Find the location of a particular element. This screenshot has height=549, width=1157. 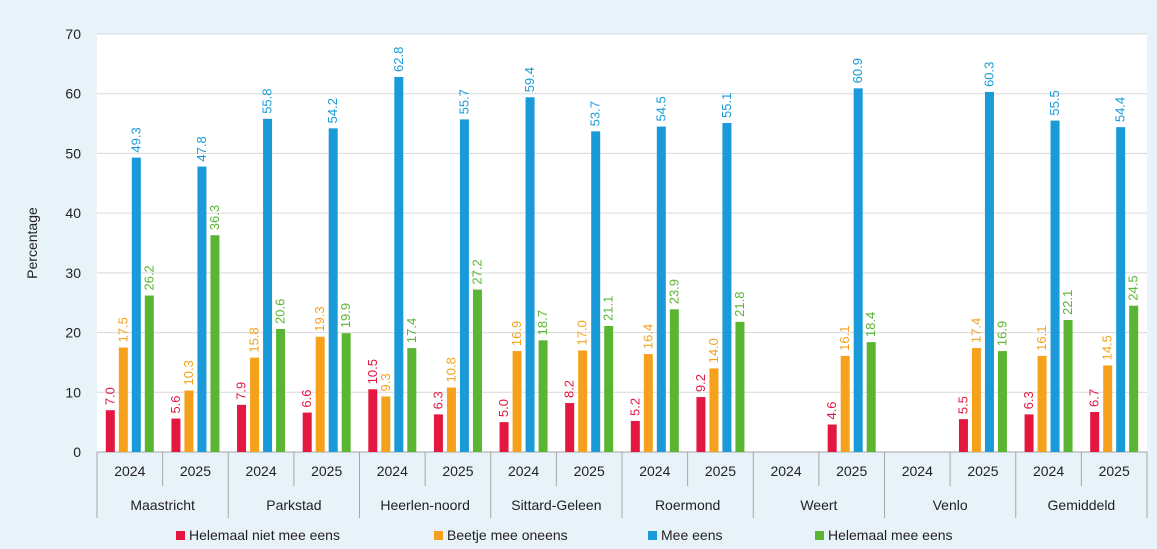

data-label: 60.3 is located at coordinates (988, 74).